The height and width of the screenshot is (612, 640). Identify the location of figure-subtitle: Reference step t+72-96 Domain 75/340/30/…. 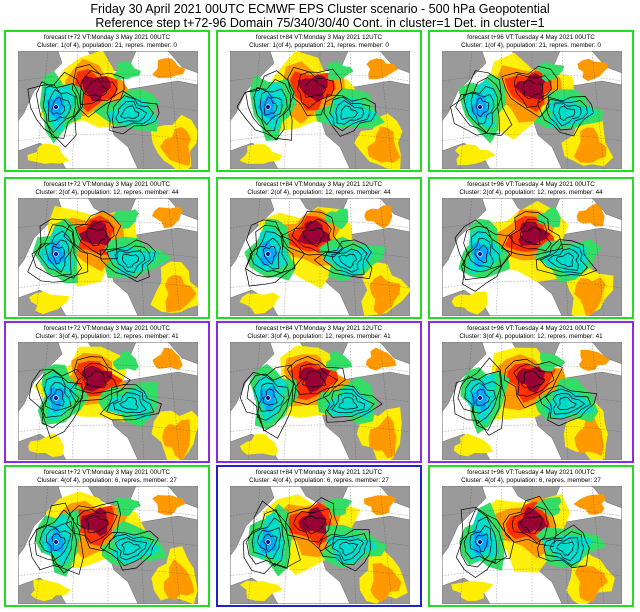
(320, 23).